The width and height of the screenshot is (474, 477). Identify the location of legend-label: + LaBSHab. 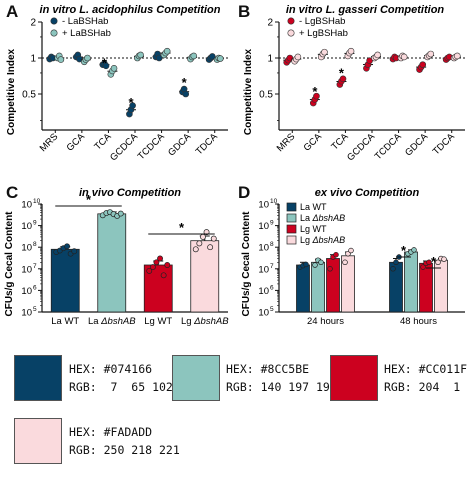
(86, 33).